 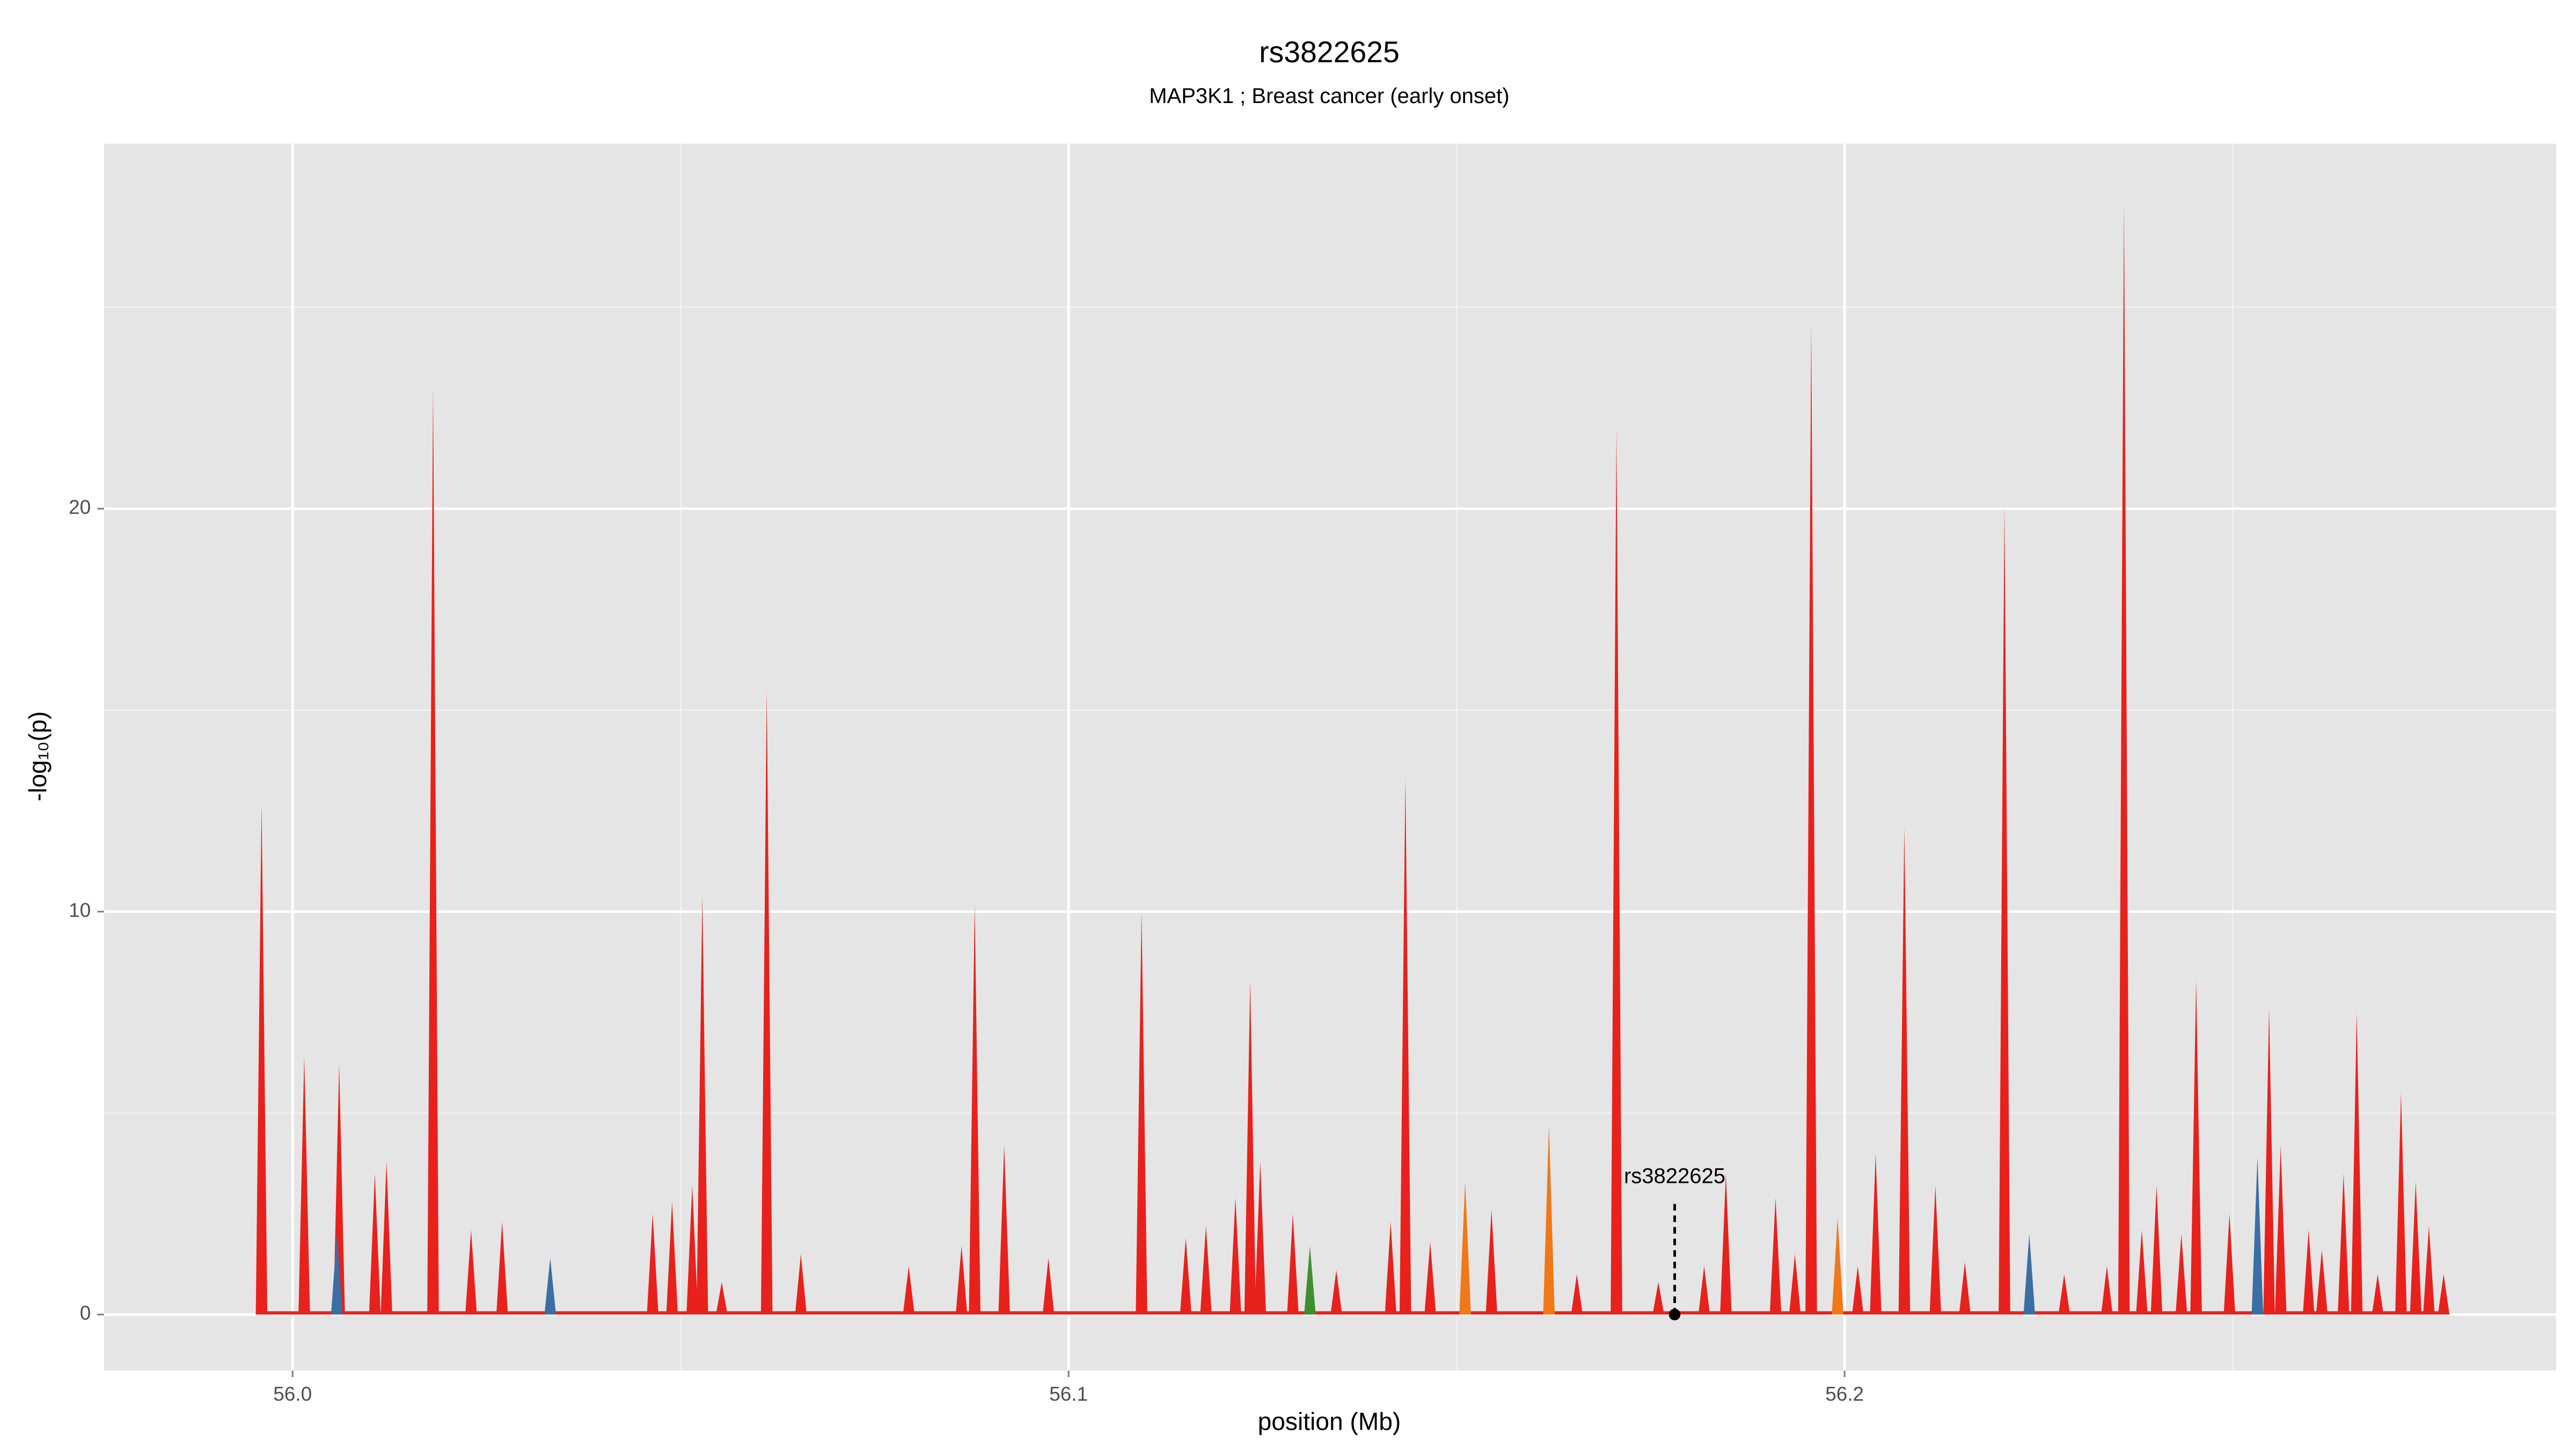 What do you see at coordinates (80, 507) in the screenshot?
I see `y-tick-label: 20` at bounding box center [80, 507].